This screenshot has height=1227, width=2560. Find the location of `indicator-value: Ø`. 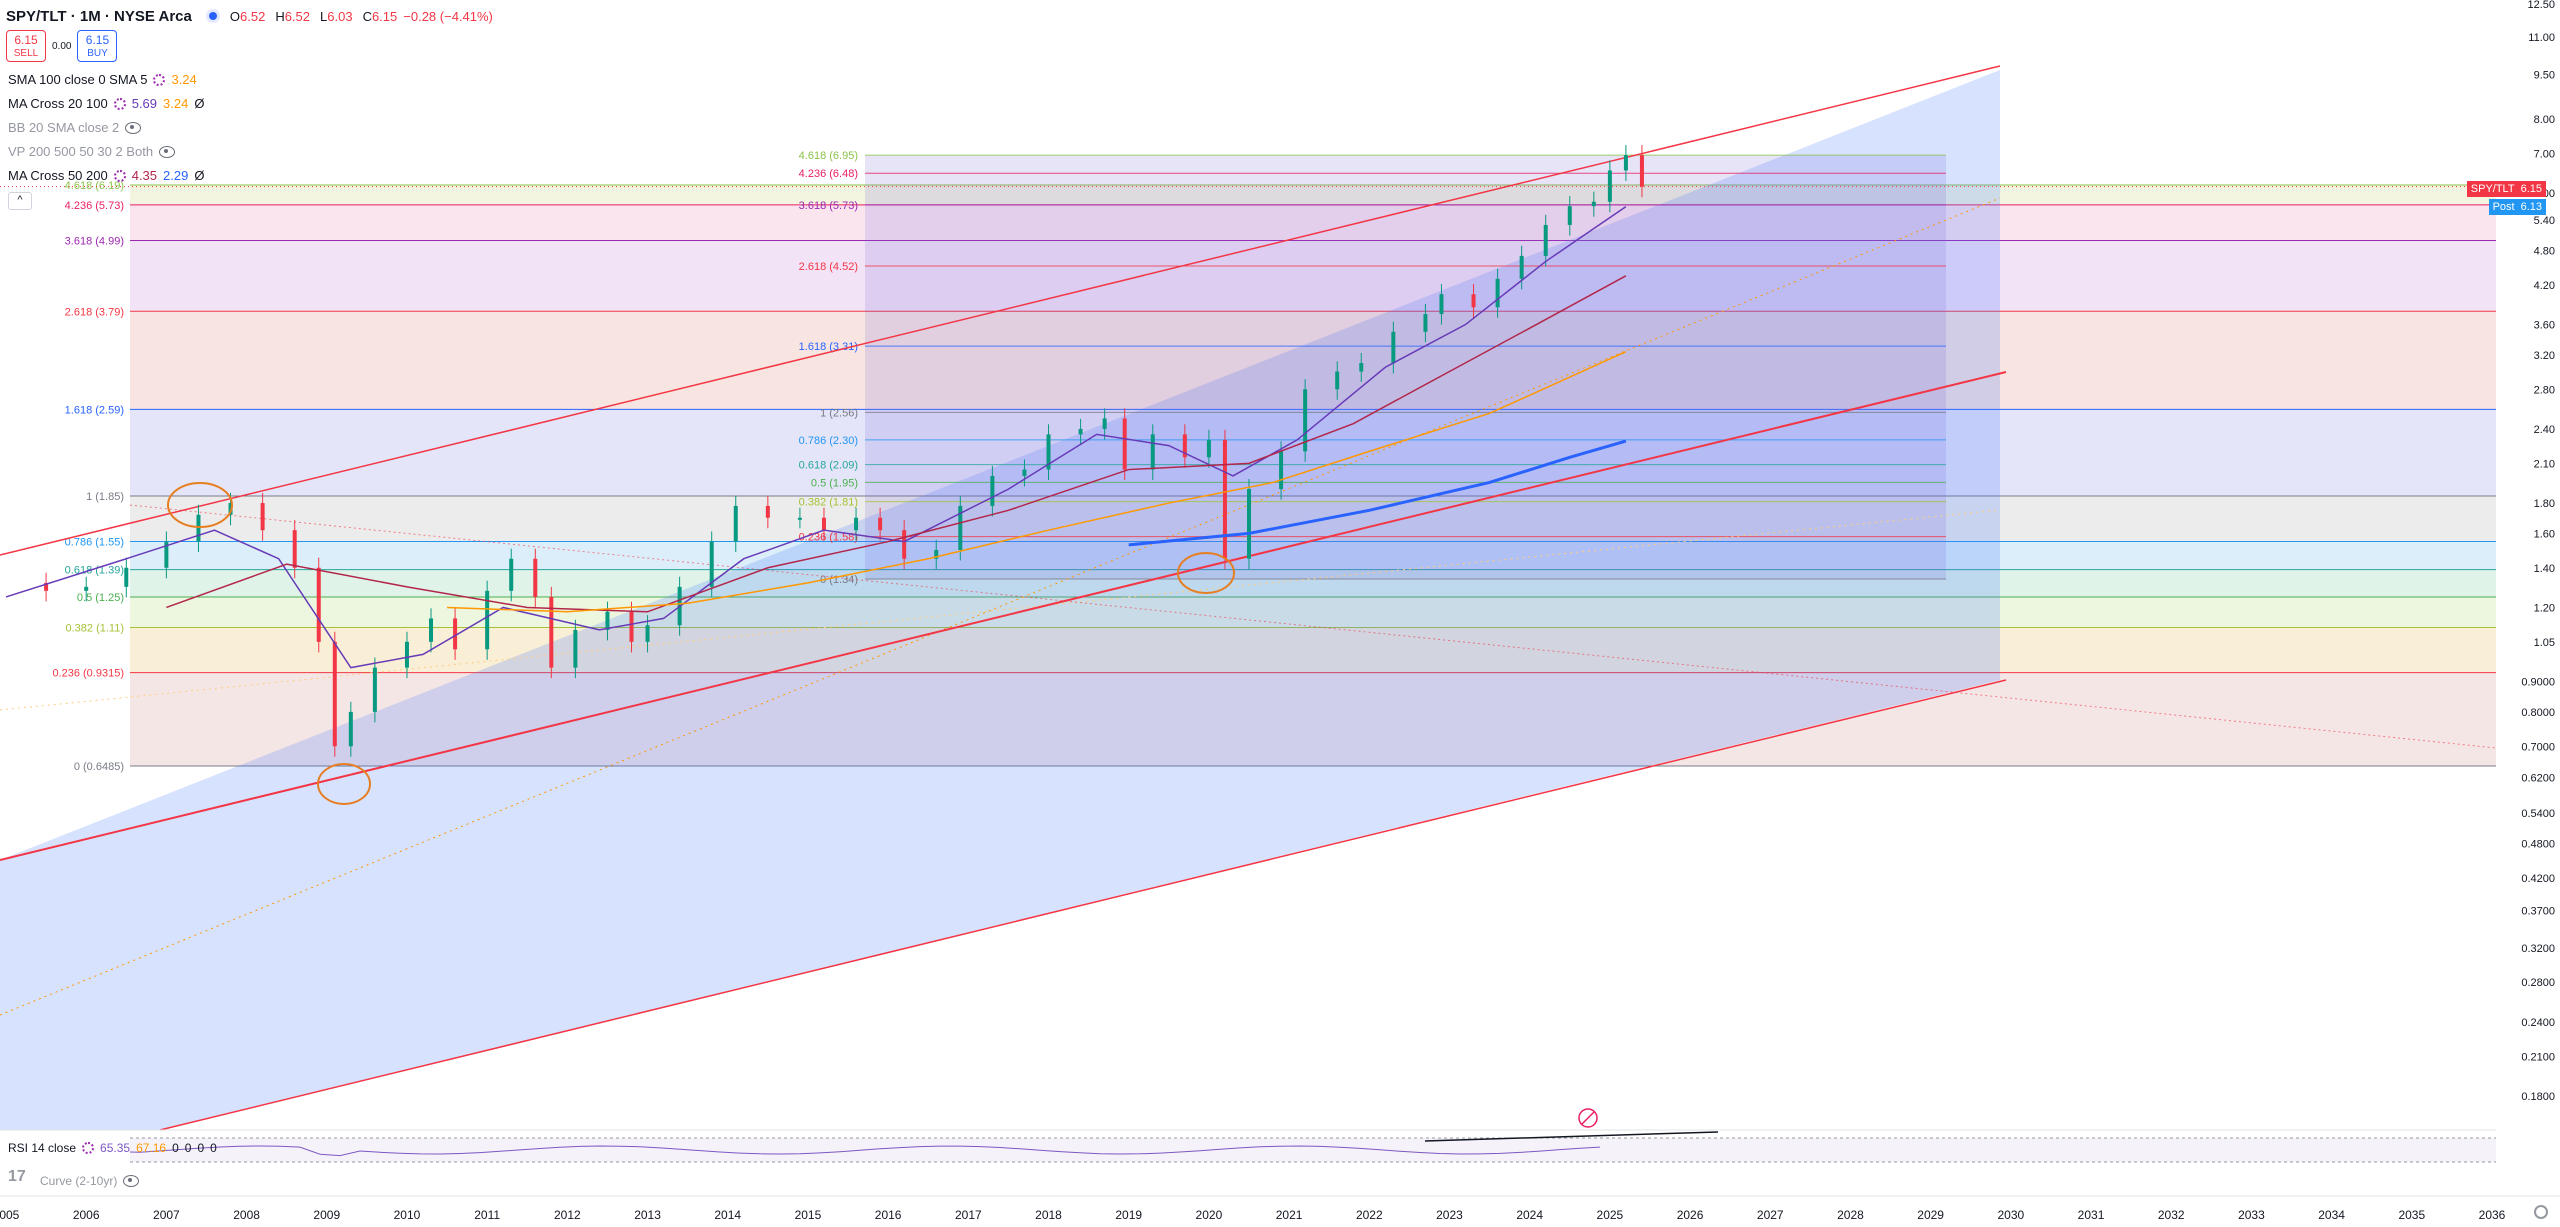

indicator-value: Ø is located at coordinates (199, 103).